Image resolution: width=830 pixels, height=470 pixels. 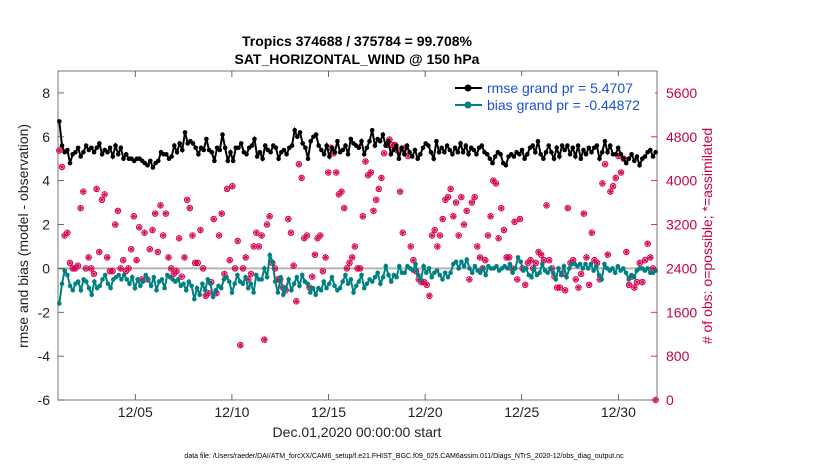 What do you see at coordinates (23, 236) in the screenshot?
I see `y-axis-label-left: rmse and bias (model - observation)` at bounding box center [23, 236].